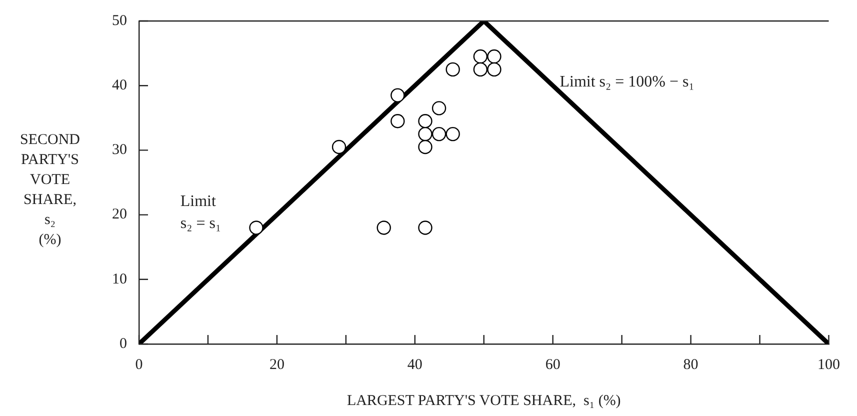 Image resolution: width=857 pixels, height=416 pixels. I want to click on y-tick-label: 20, so click(119, 214).